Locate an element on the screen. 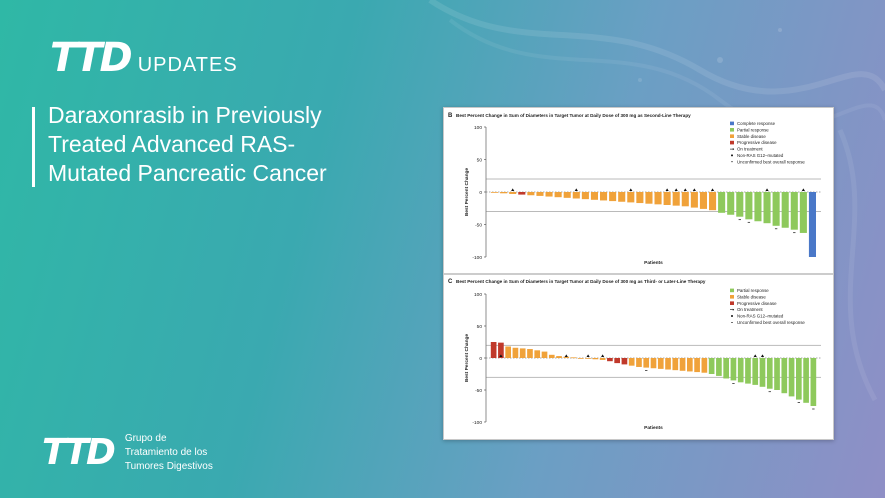 This screenshot has width=885, height=498. legend-label: Unconfirmed best overall response is located at coordinates (771, 322).